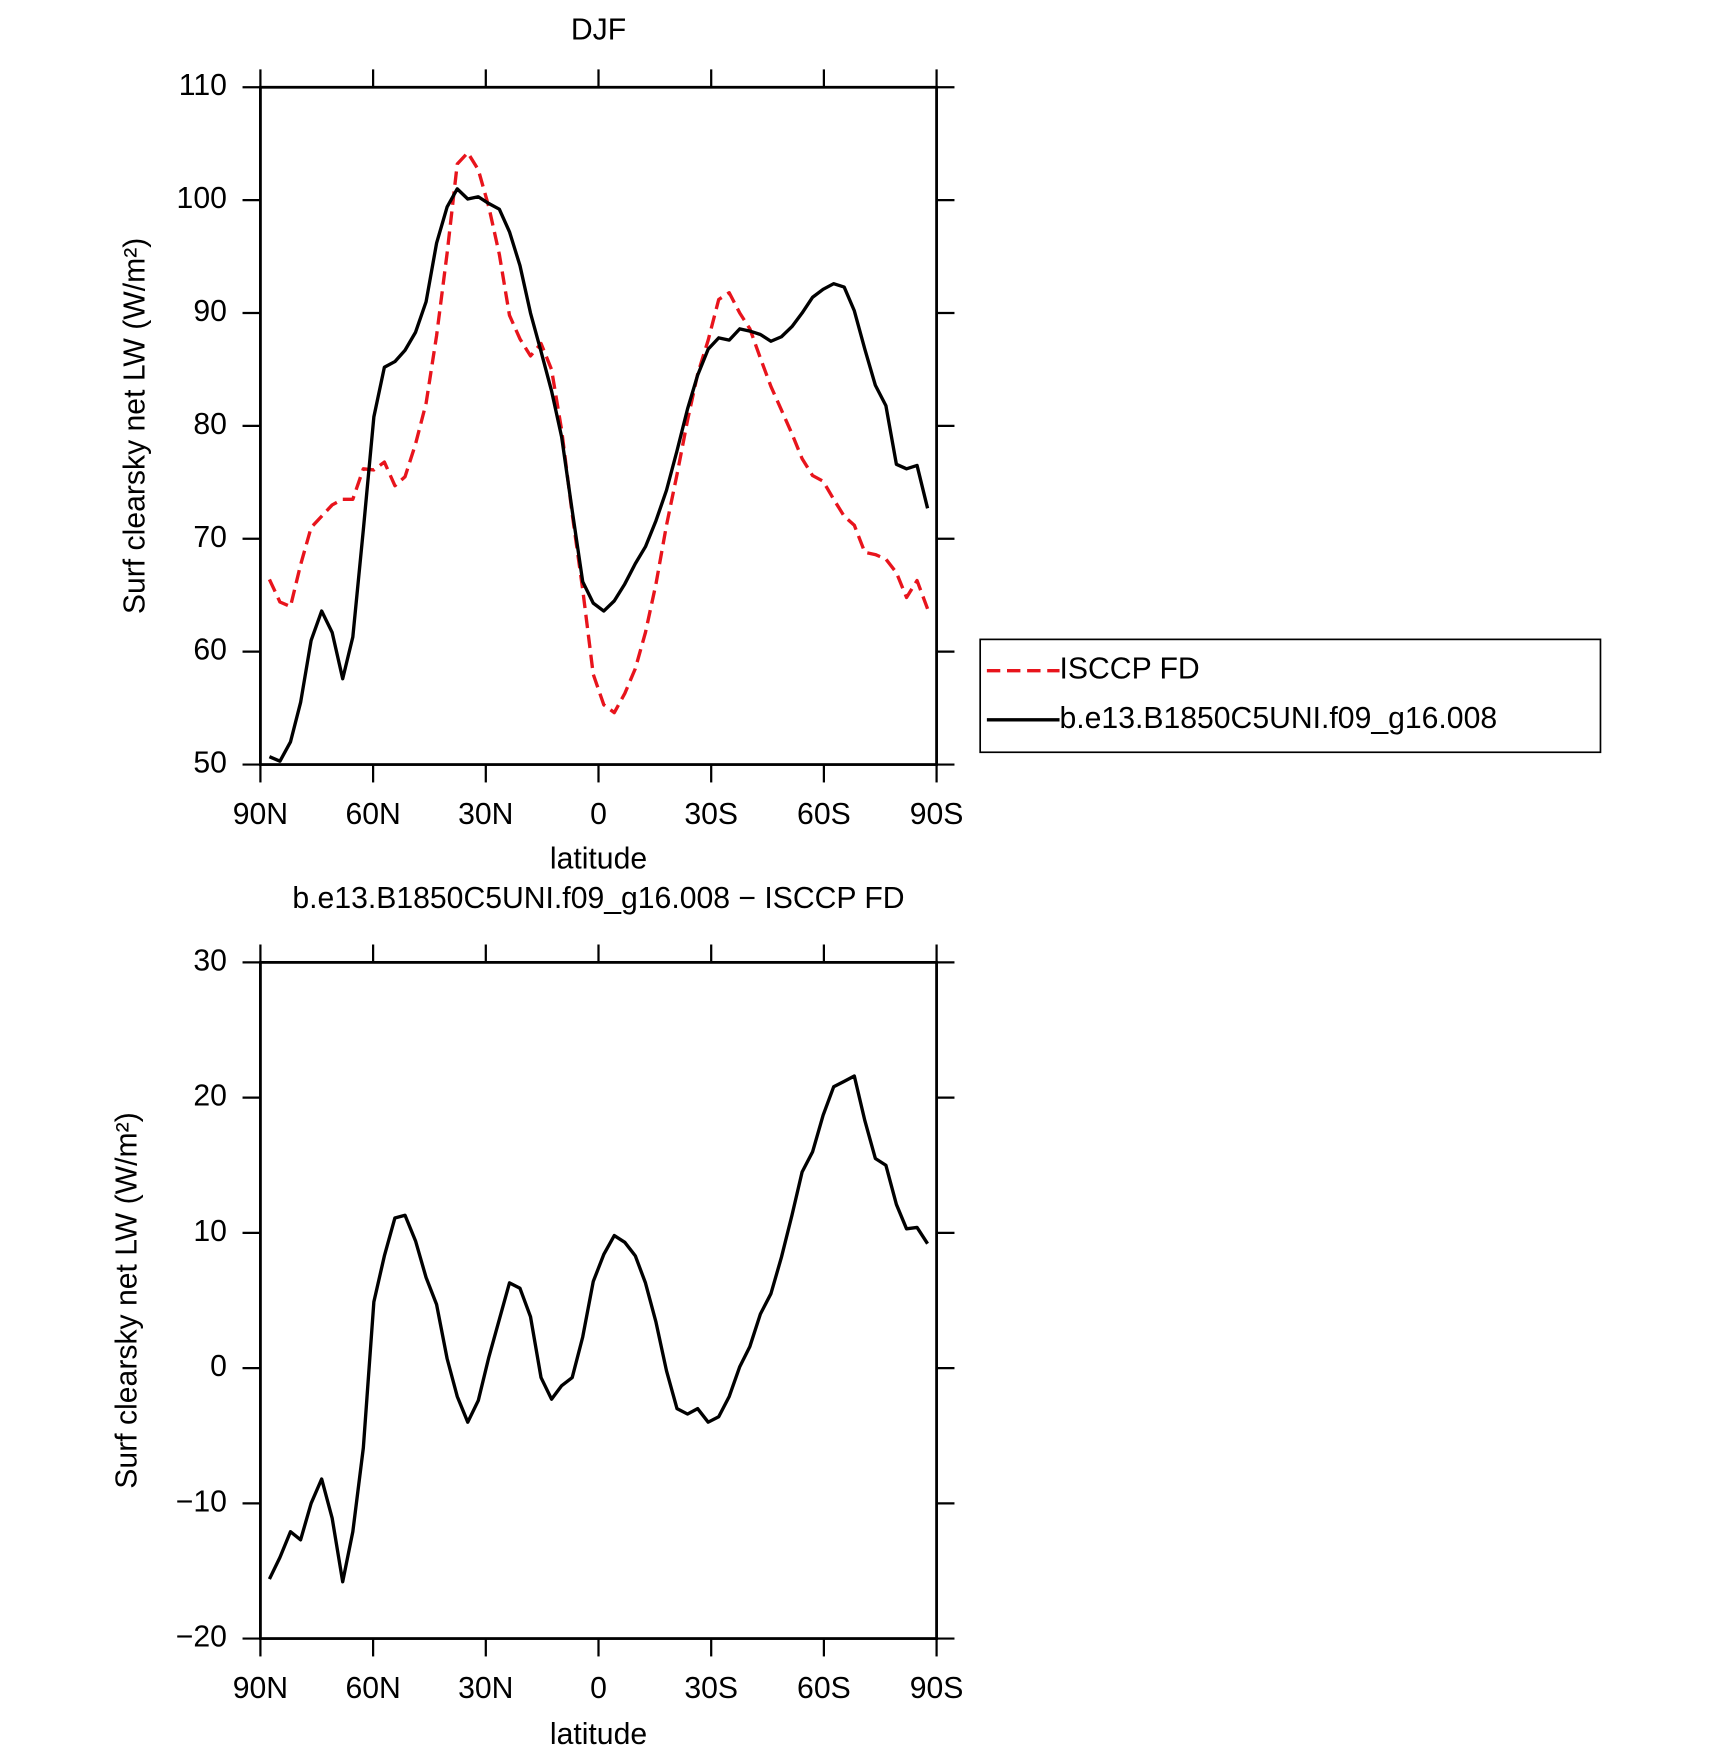  Describe the element at coordinates (210, 537) in the screenshot. I see `y-tick-label: 70` at that location.